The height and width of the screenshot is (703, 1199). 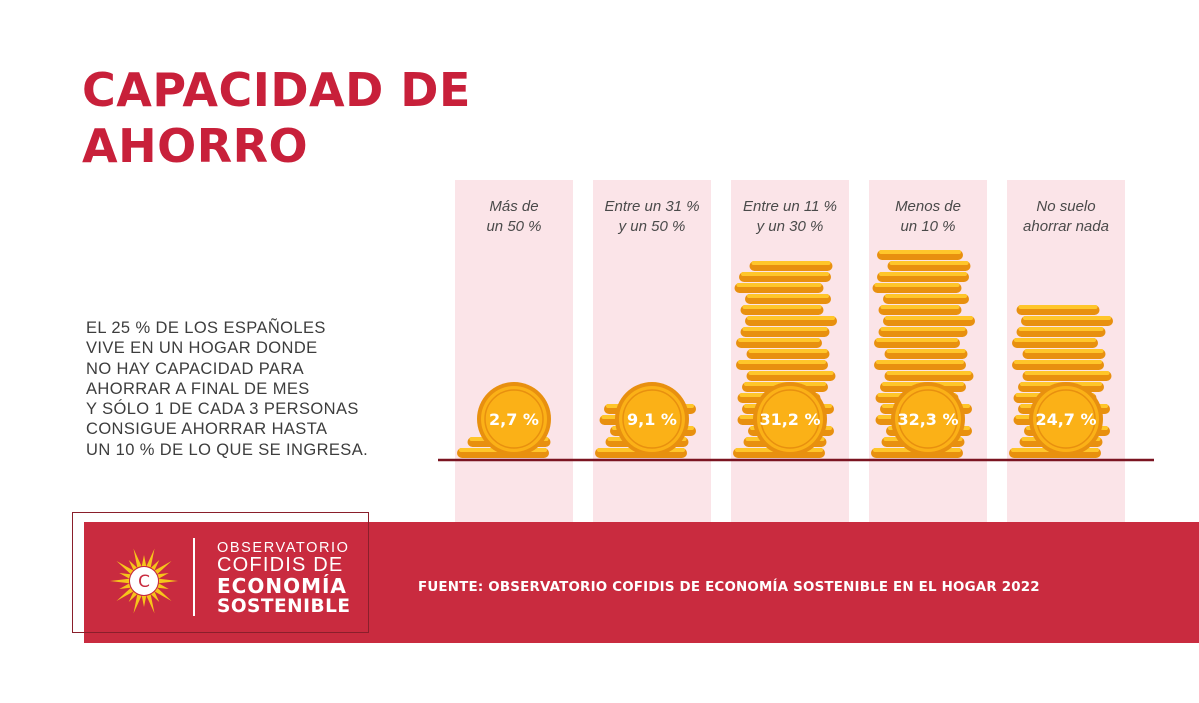 I want to click on title-line-2: AHORRO, so click(x=195, y=146).